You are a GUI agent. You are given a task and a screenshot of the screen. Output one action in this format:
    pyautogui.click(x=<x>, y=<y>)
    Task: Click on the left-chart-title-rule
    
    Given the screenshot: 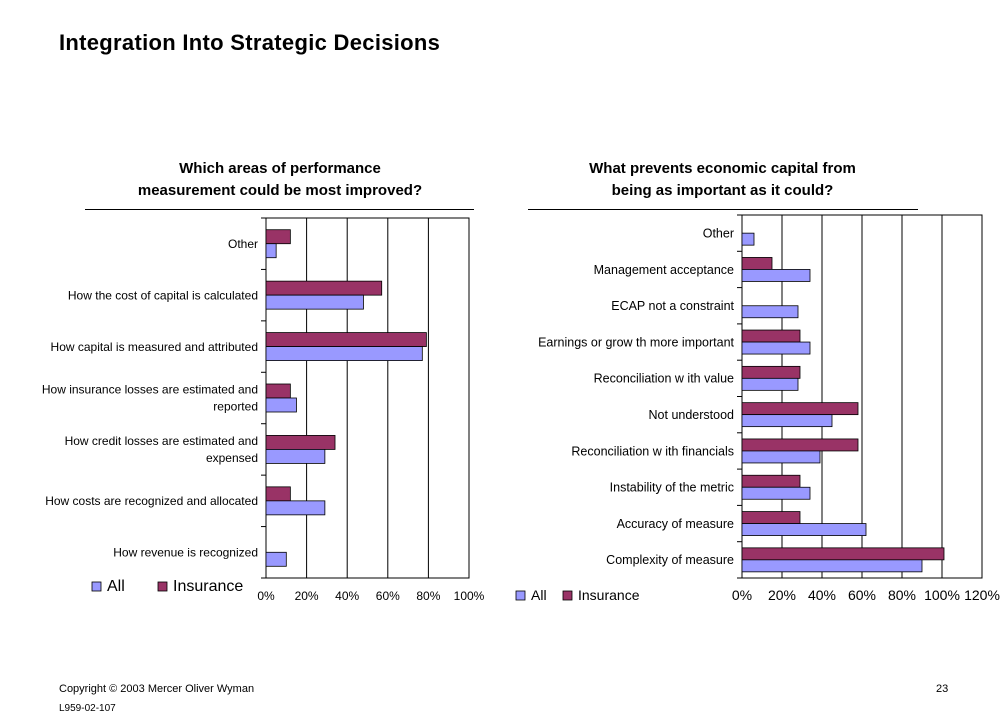 What is the action you would take?
    pyautogui.click(x=279, y=209)
    